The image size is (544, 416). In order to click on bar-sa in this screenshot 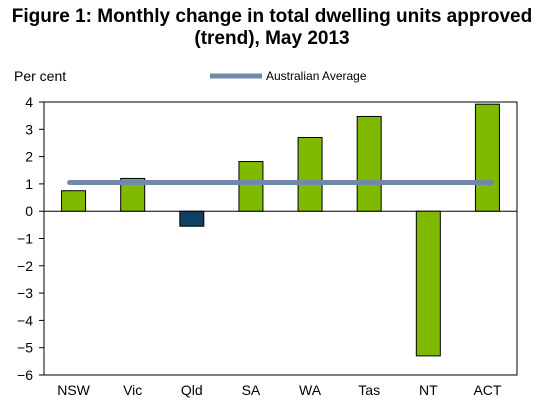, I will do `click(251, 186)`.